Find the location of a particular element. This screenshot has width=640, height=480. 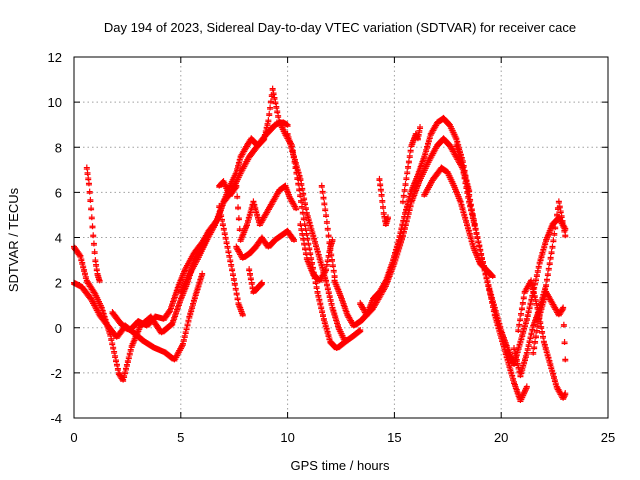

y-tick-label: 10 is located at coordinates (55, 102).